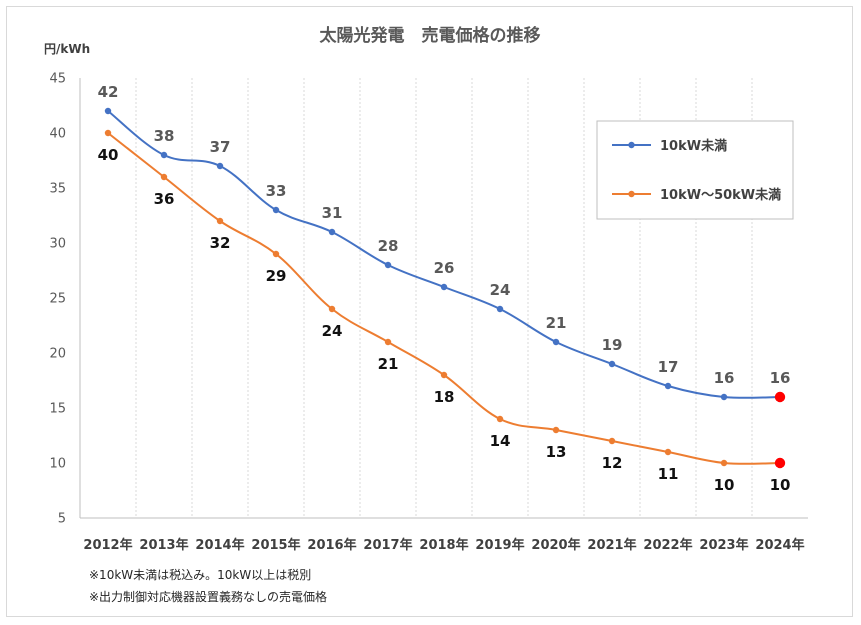 Image resolution: width=861 pixels, height=625 pixels. What do you see at coordinates (67, 49) in the screenshot?
I see `y-axis-unit-label: 円/kWh` at bounding box center [67, 49].